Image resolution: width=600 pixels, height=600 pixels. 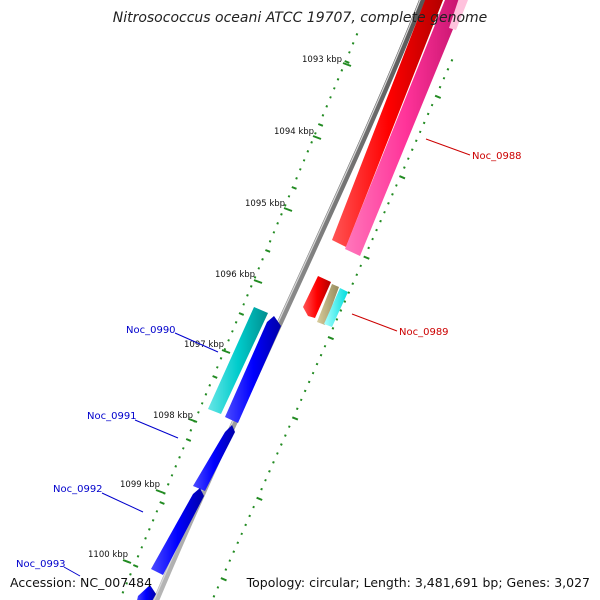 What do you see at coordinates (108, 555) in the screenshot?
I see `tick-label-1100: 1100 kbp` at bounding box center [108, 555].